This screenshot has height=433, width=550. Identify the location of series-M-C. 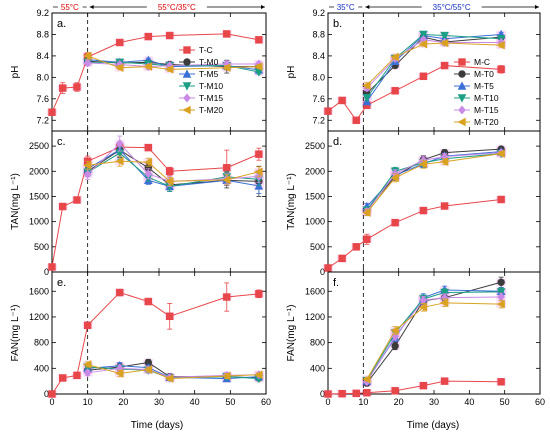
(414, 233).